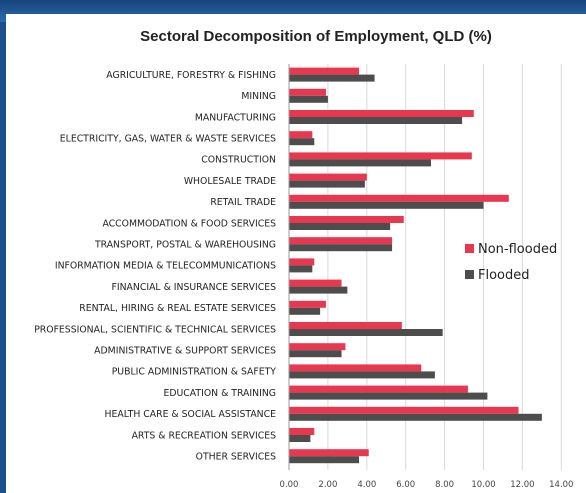 The width and height of the screenshot is (586, 493). I want to click on category-label: ELECTRICITY, GAS, WATER & WASTE SERVICES, so click(168, 139).